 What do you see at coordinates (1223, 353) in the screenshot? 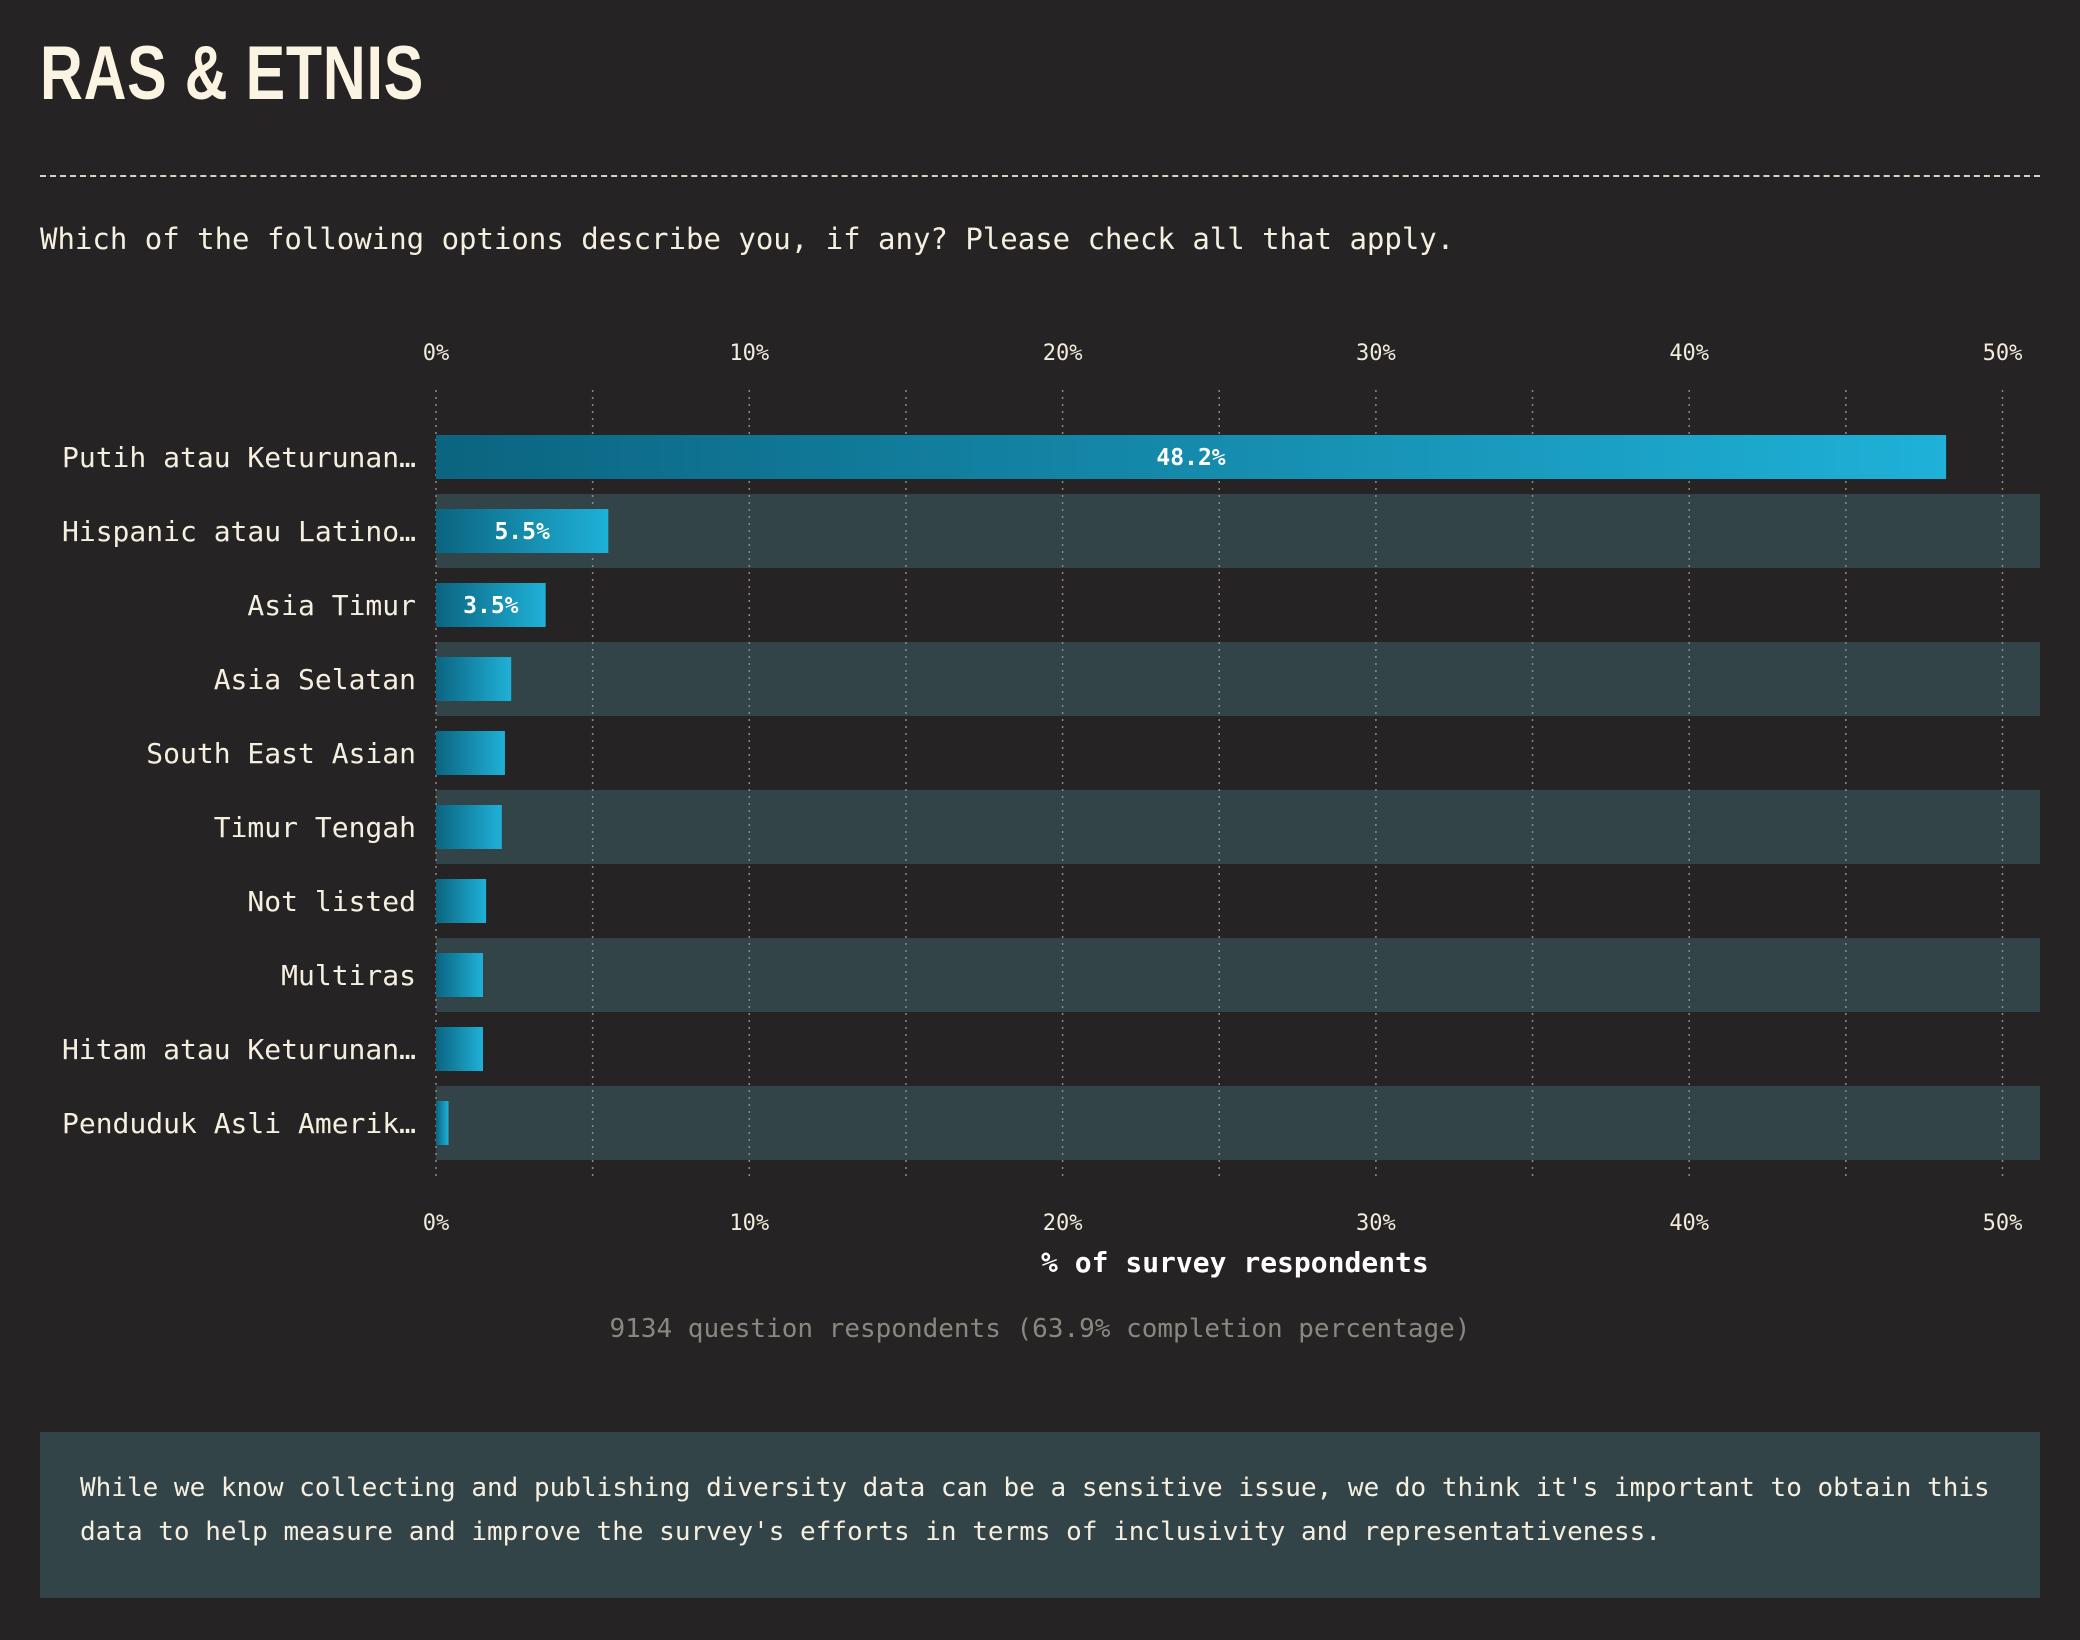
I see `x-axis-top: 0% 10% 20% 30% 40% 50%` at bounding box center [1223, 353].